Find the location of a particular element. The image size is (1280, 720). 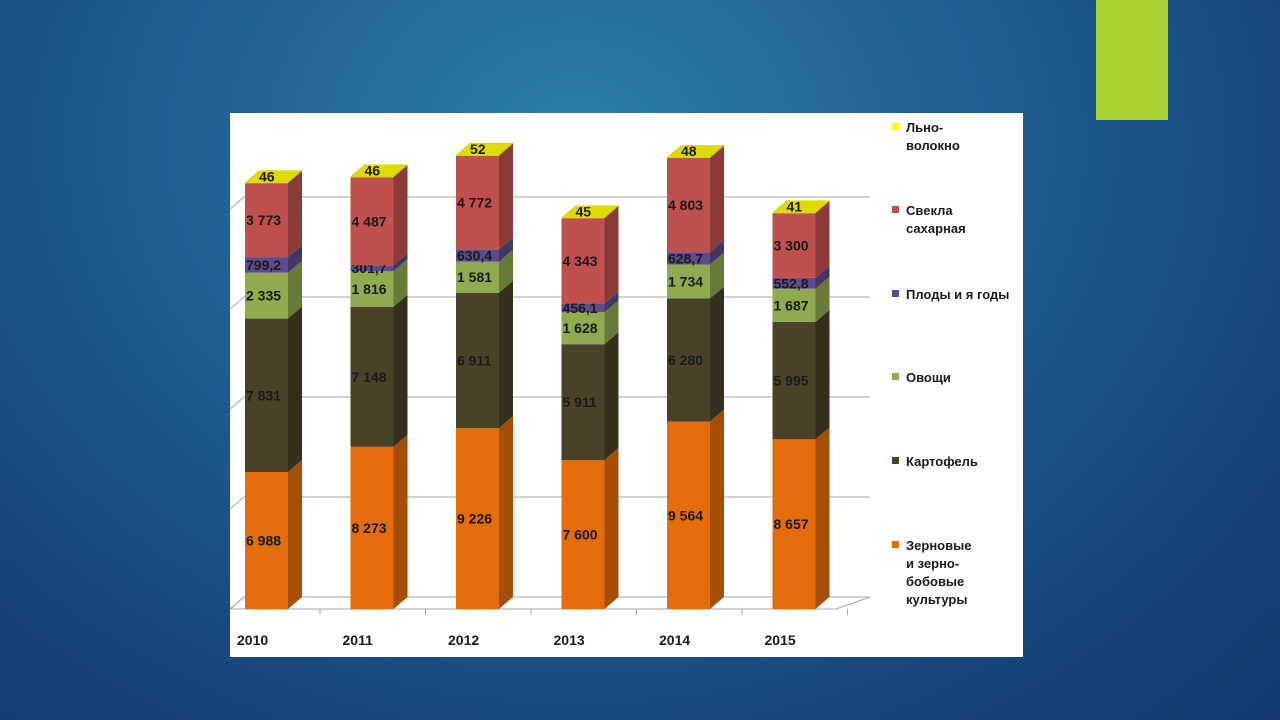

data-label: 48 is located at coordinates (689, 151).